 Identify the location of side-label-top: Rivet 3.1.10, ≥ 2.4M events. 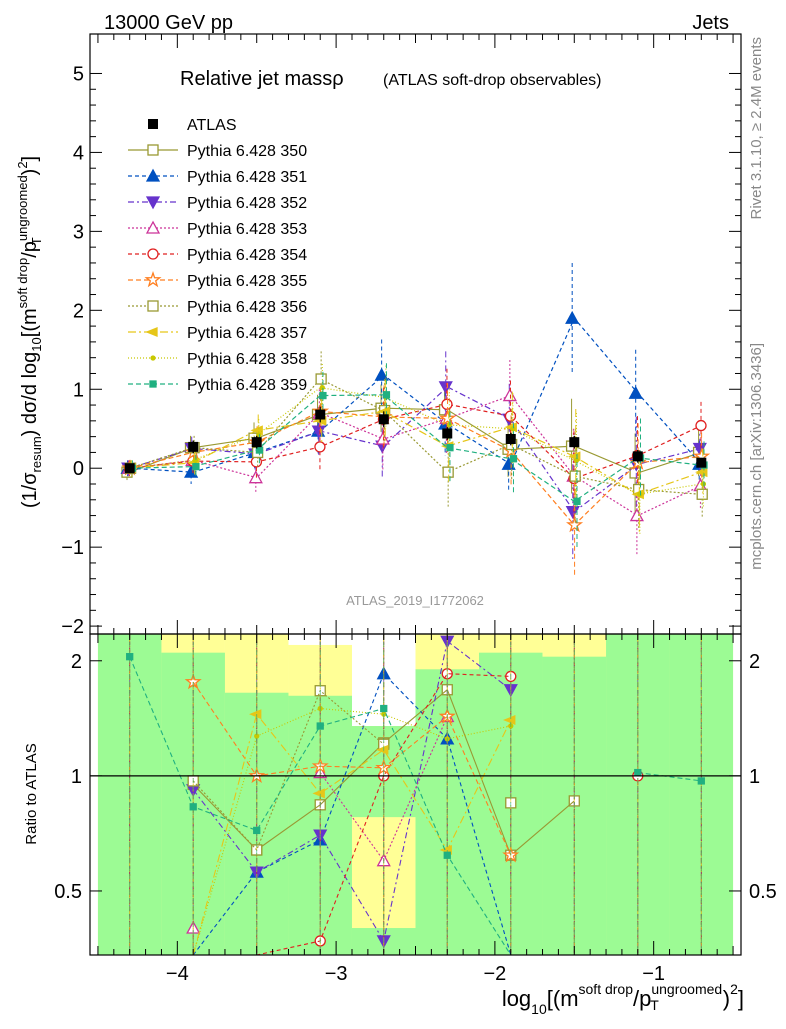
(756, 128).